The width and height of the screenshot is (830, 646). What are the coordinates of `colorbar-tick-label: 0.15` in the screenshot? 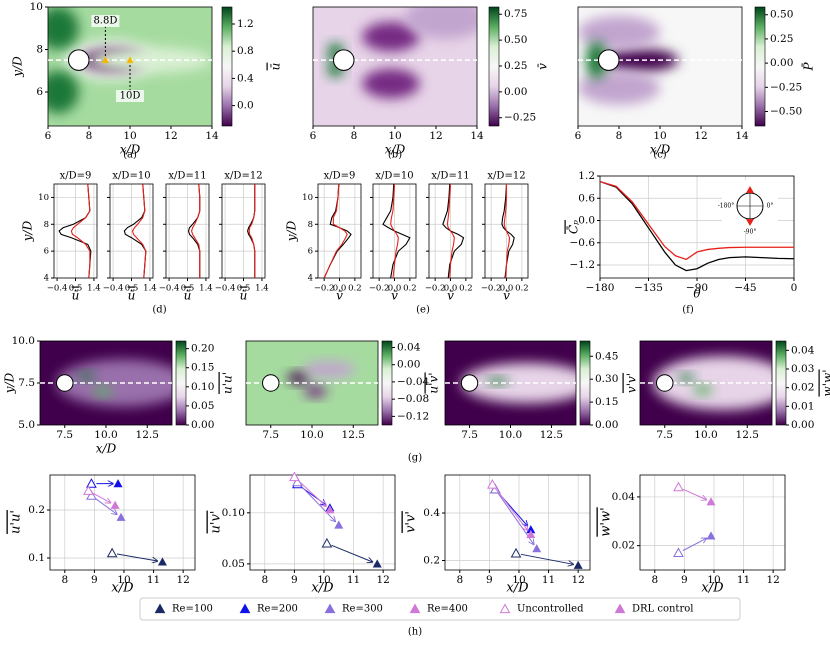 It's located at (202, 368).